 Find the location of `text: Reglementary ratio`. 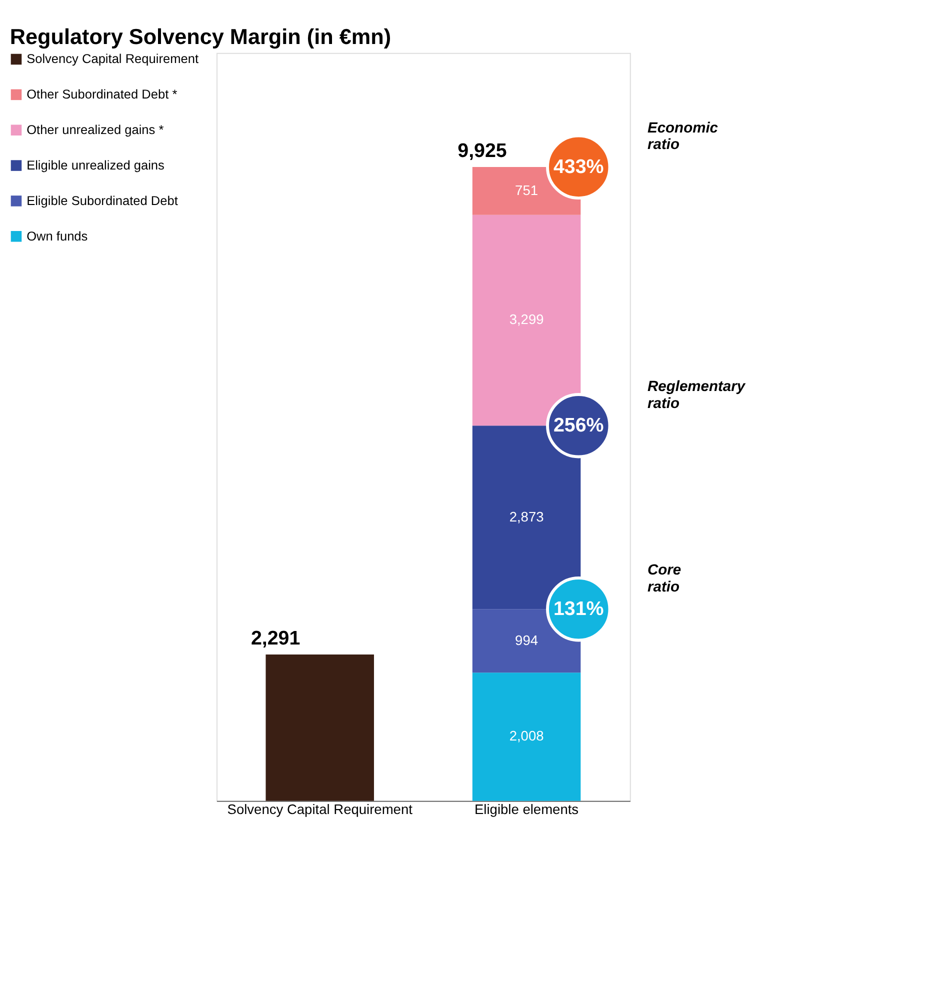

text: Reglementary ratio is located at coordinates (697, 395).